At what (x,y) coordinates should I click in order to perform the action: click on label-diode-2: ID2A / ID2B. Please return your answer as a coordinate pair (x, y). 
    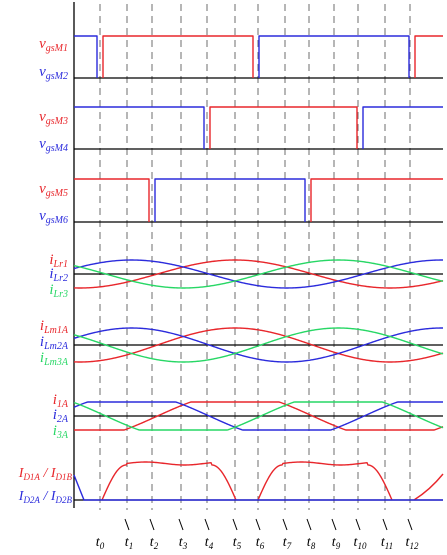
    Looking at the image, I should click on (45, 497).